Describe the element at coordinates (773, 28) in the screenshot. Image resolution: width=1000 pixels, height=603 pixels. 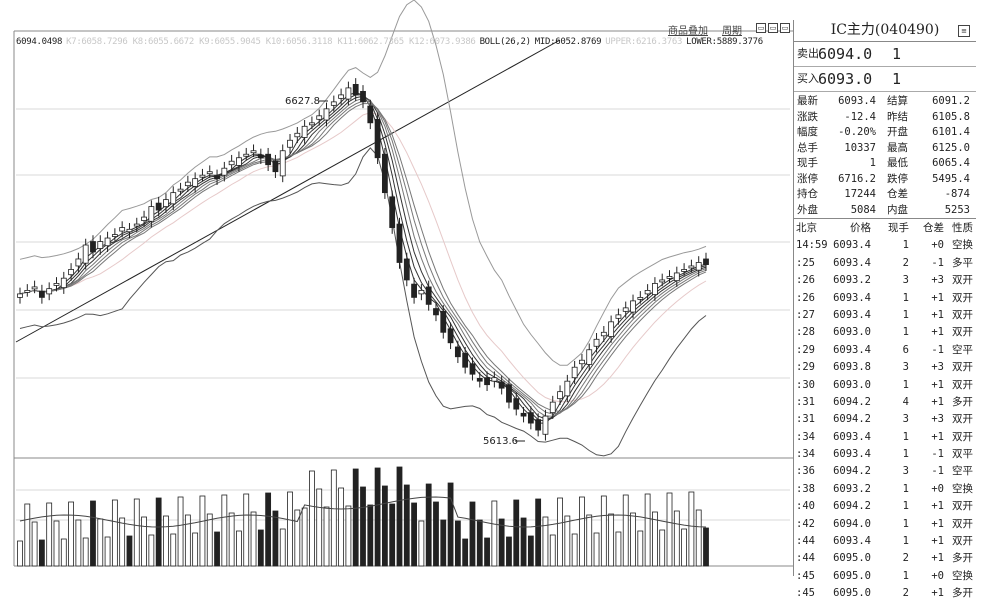
I see `layout-icon-2: ▭` at that location.